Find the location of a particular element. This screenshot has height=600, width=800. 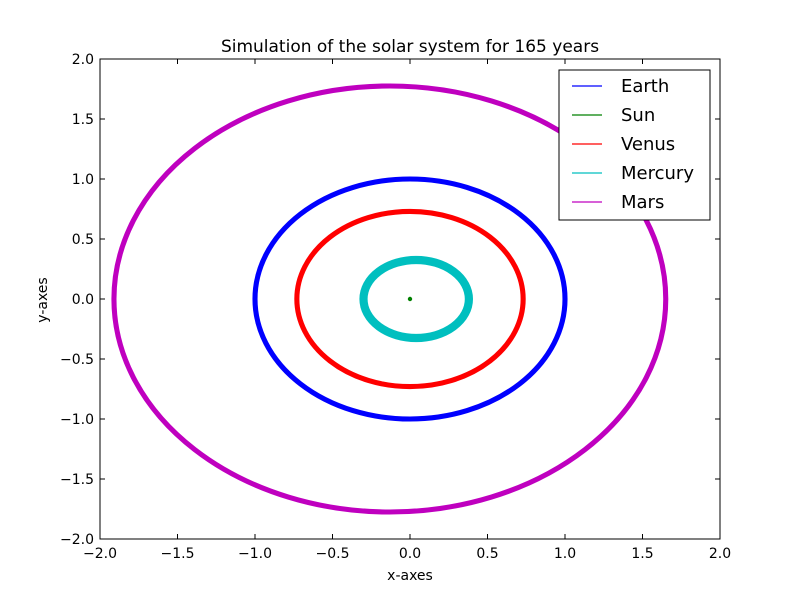

x-tick-label: −1.5 is located at coordinates (178, 554).